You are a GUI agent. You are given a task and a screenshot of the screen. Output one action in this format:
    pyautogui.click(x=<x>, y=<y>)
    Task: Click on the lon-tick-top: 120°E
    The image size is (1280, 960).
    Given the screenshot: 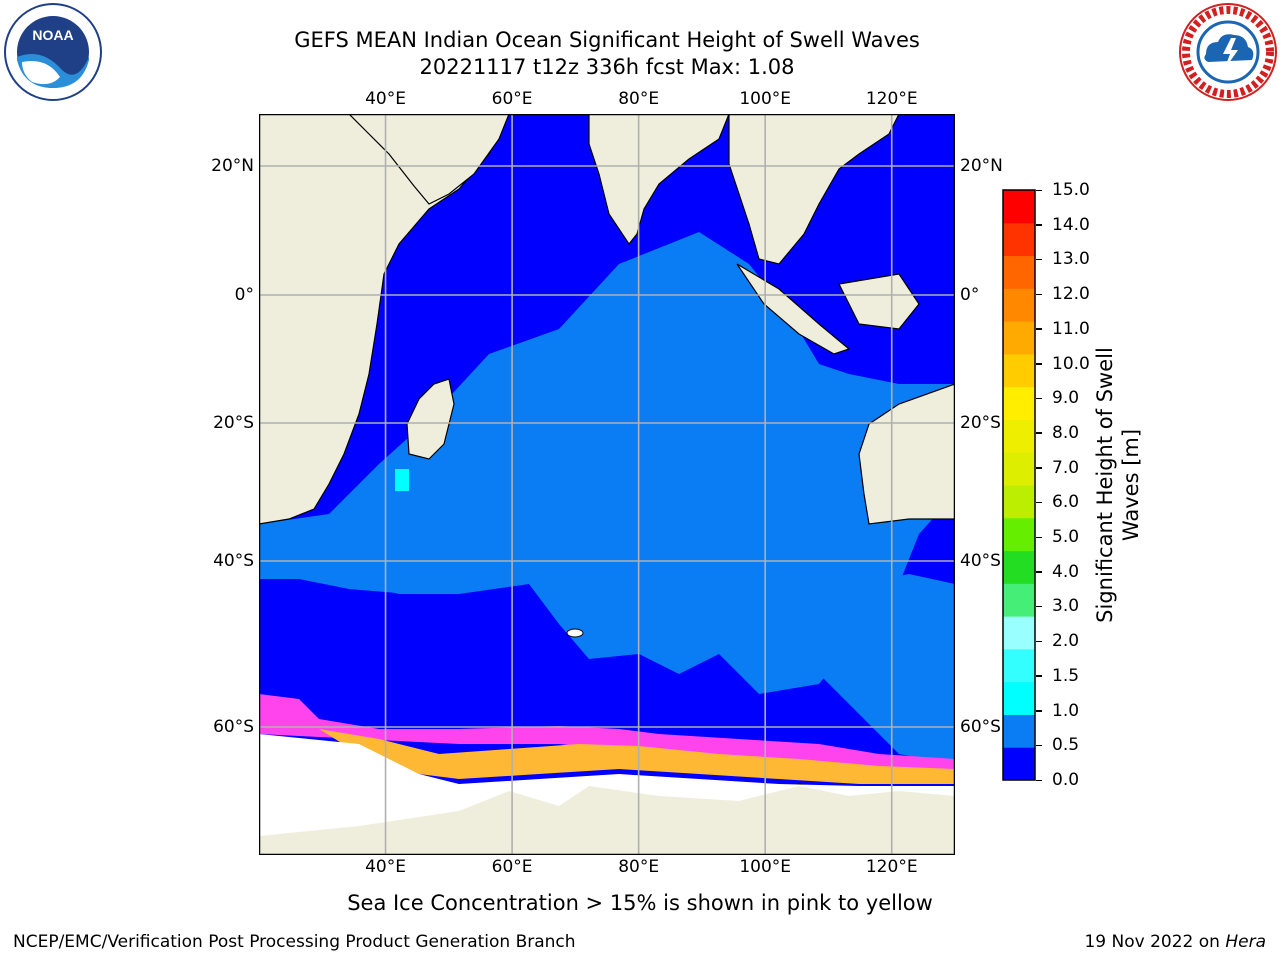 What is the action you would take?
    pyautogui.click(x=891, y=99)
    